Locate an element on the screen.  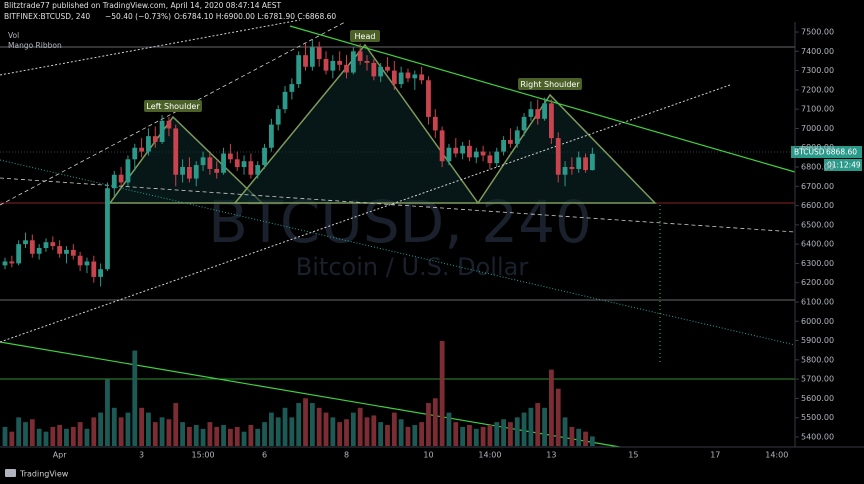
y-tick-label: 7200.00 is located at coordinates (817, 89).